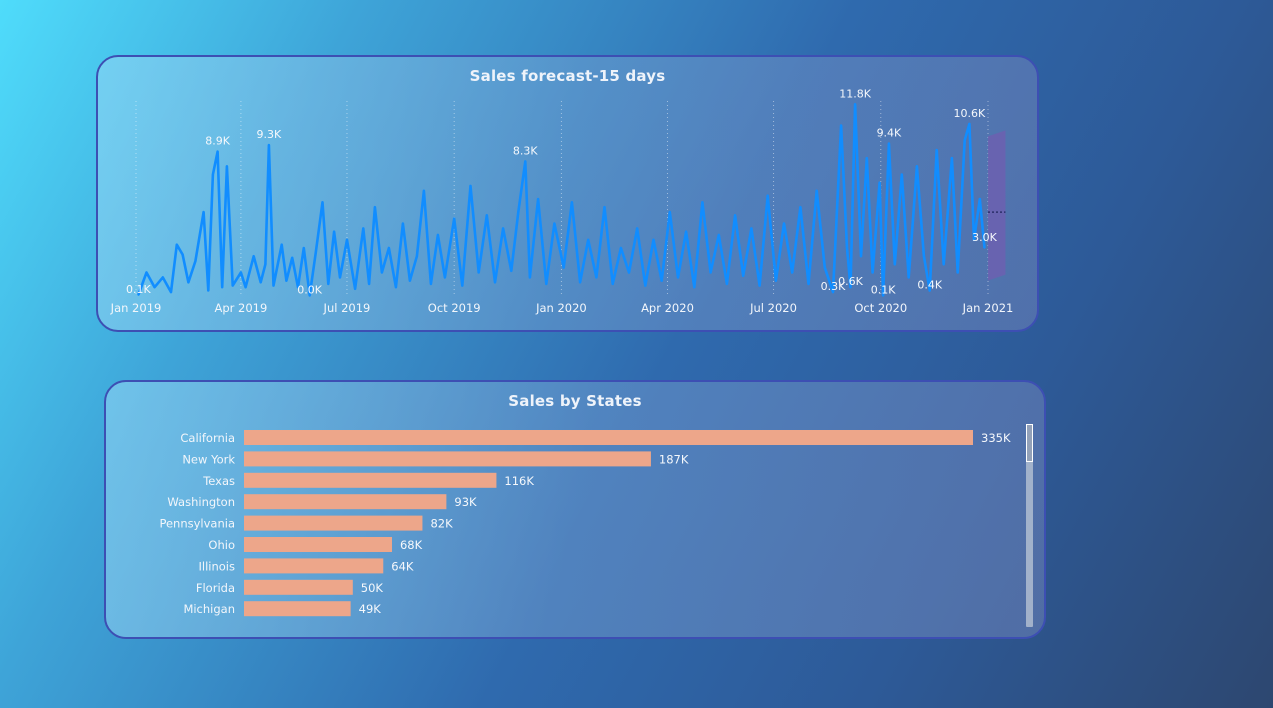  I want to click on x-tick-label: Jul 2019, so click(347, 308).